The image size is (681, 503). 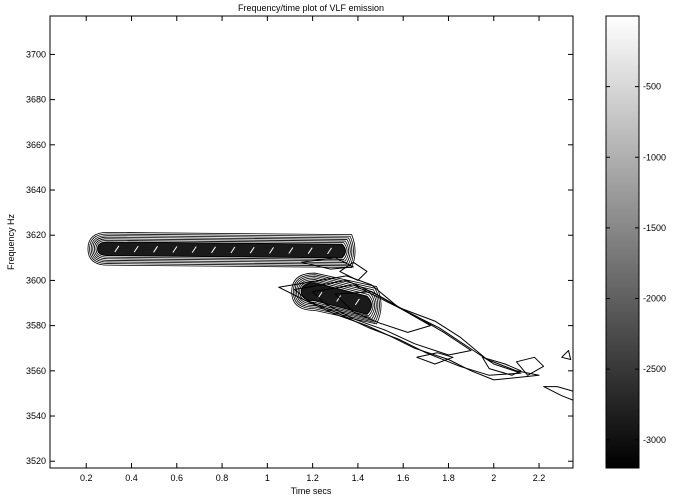 I want to click on chart-title: Frequency/time plot of VLF emission, so click(x=311, y=8).